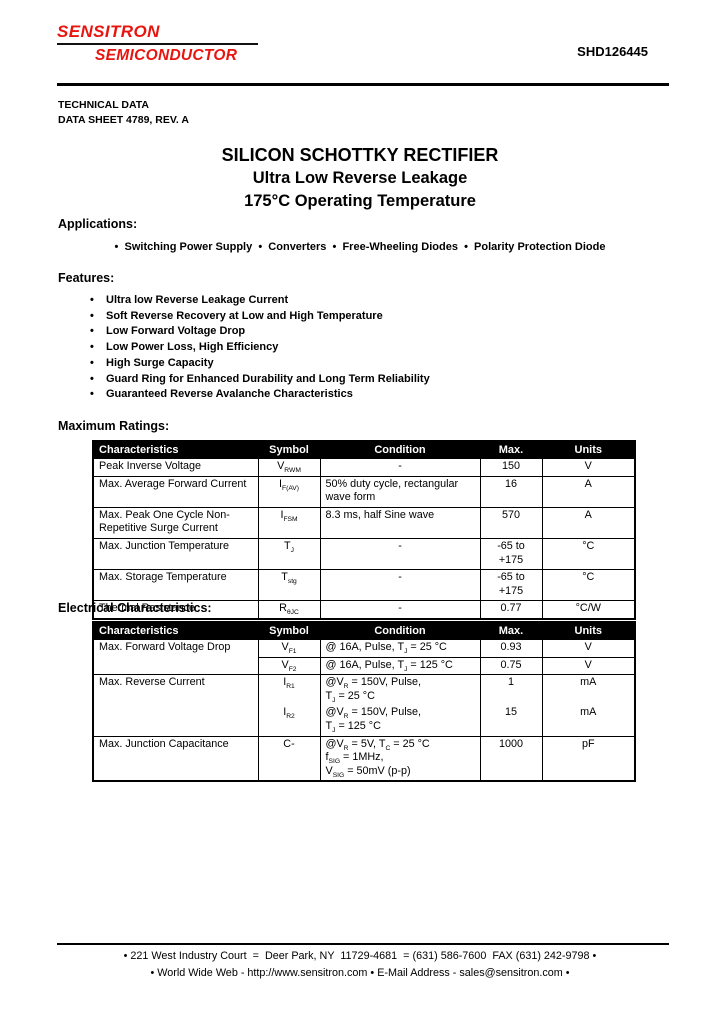 The width and height of the screenshot is (720, 1012). Describe the element at coordinates (289, 554) in the screenshot. I see `table-cell: TJ` at that location.